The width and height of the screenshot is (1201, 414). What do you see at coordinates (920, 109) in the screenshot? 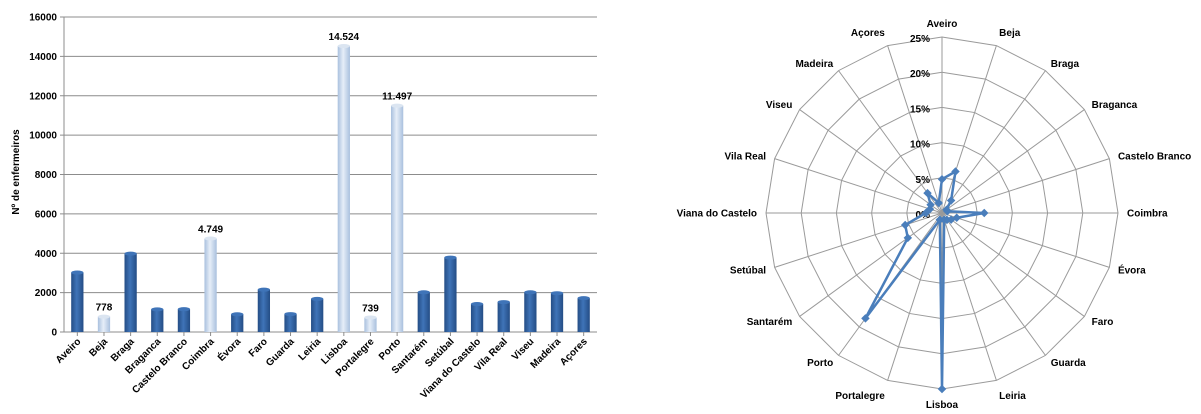
I see `radar-tick-label: 15%` at bounding box center [920, 109].